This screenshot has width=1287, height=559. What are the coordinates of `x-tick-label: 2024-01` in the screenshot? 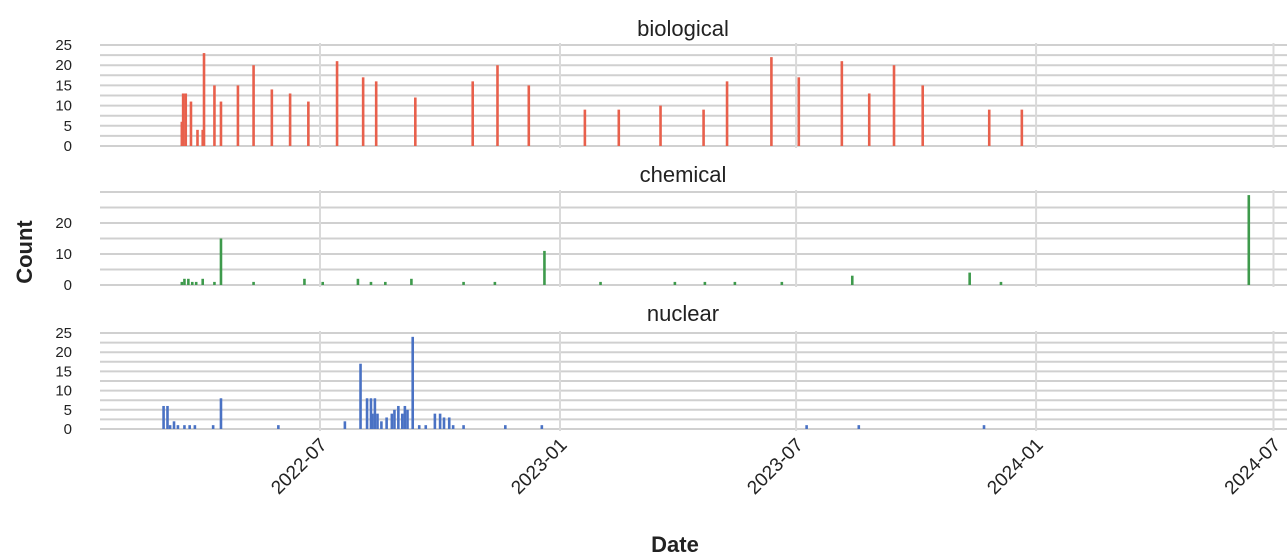 It's located at (1015, 467).